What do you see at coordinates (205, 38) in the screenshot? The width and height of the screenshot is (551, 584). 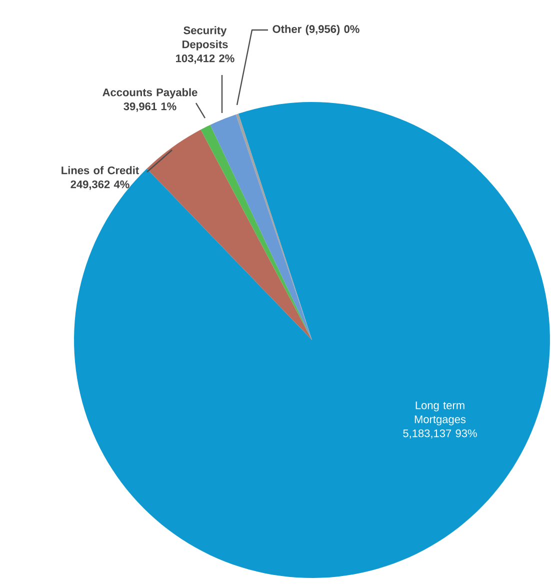 I see `slice-label: Security Deposits` at bounding box center [205, 38].